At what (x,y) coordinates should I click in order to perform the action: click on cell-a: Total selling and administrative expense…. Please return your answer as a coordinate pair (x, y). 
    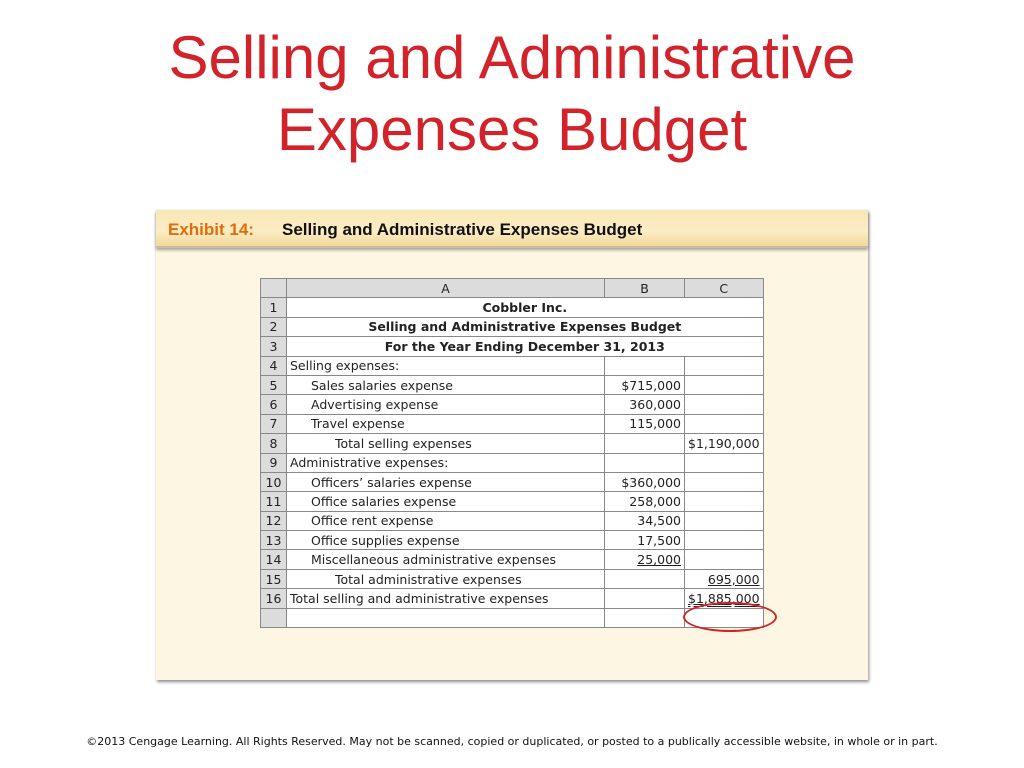
    Looking at the image, I should click on (445, 598).